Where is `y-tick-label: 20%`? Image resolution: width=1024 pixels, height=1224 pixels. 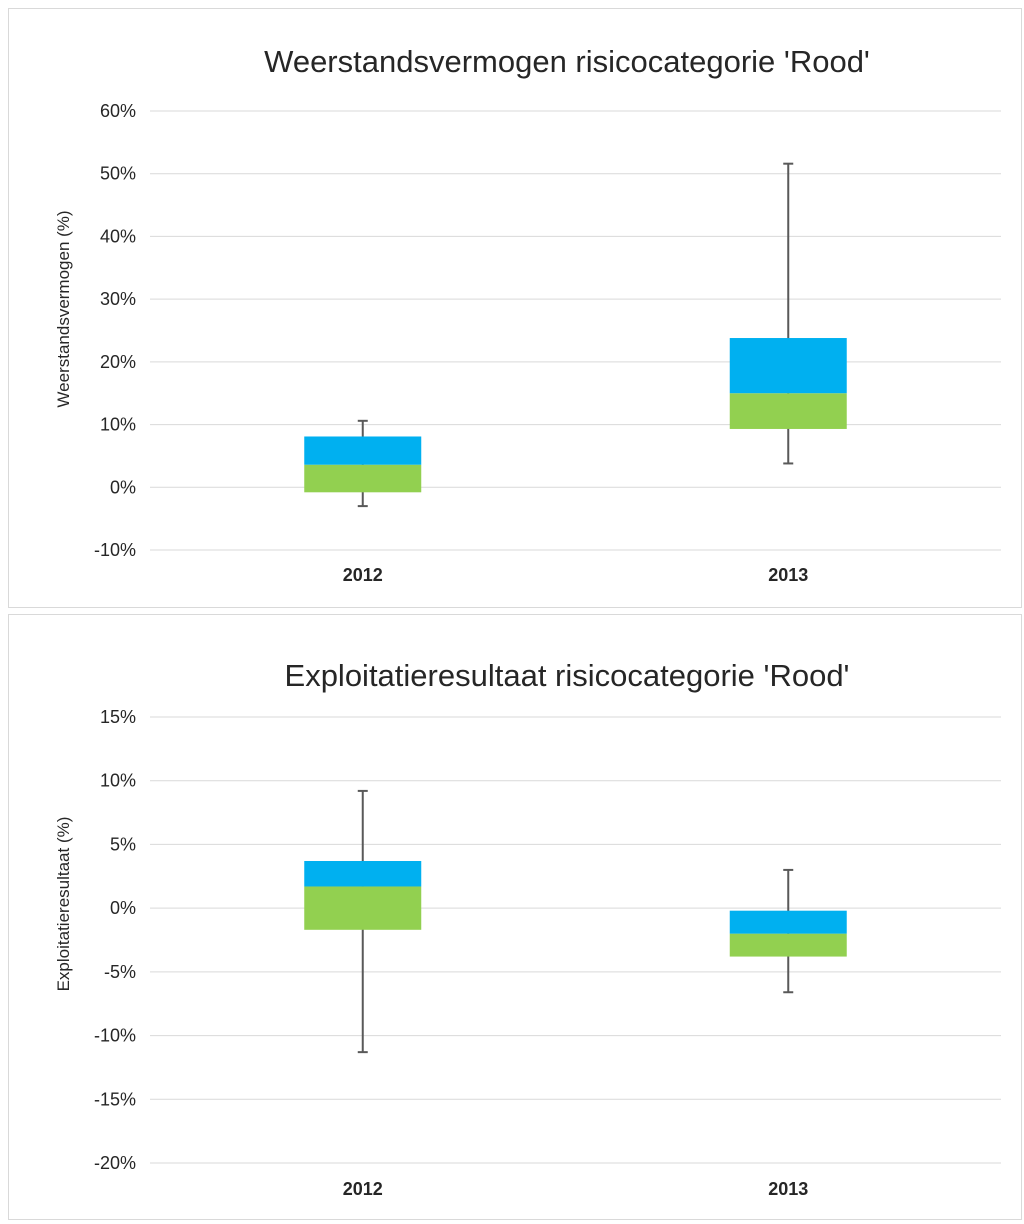
y-tick-label: 20% is located at coordinates (118, 362).